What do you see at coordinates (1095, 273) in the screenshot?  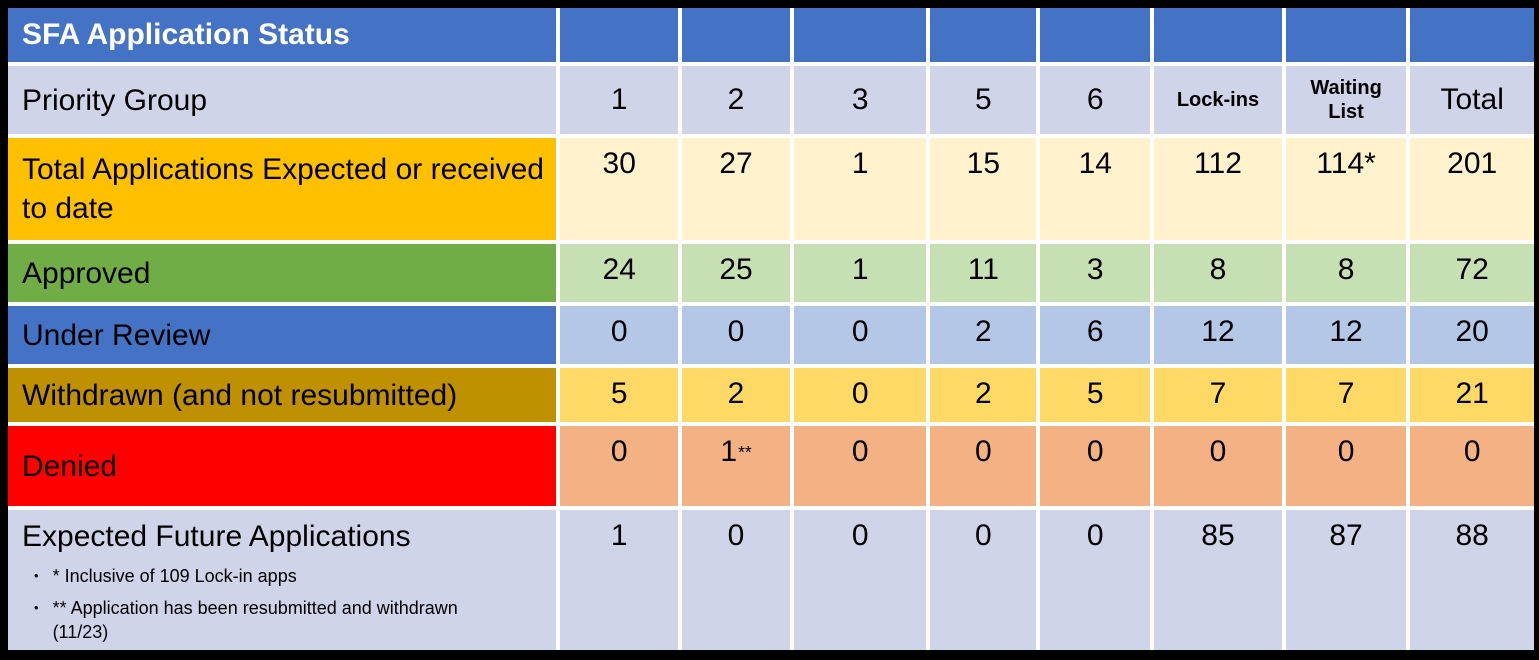 I see `data-cell: 3` at bounding box center [1095, 273].